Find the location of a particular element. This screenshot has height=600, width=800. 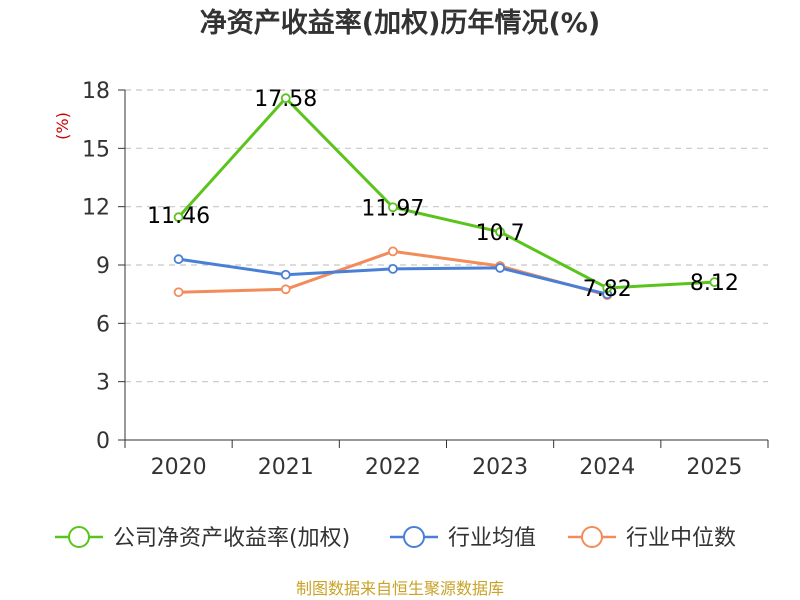

x-tick-label: 2020 is located at coordinates (179, 467).